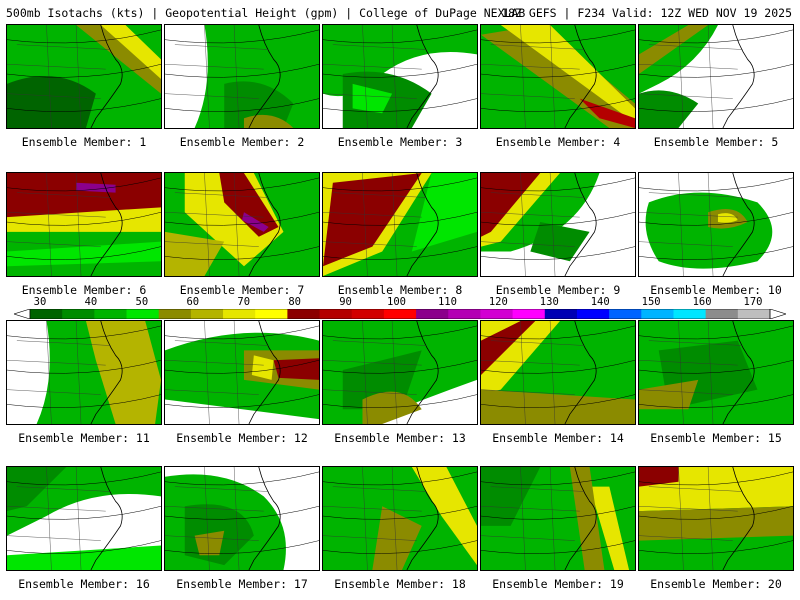  What do you see at coordinates (345, 302) in the screenshot?
I see `colorbar-tick-label: 90` at bounding box center [345, 302].